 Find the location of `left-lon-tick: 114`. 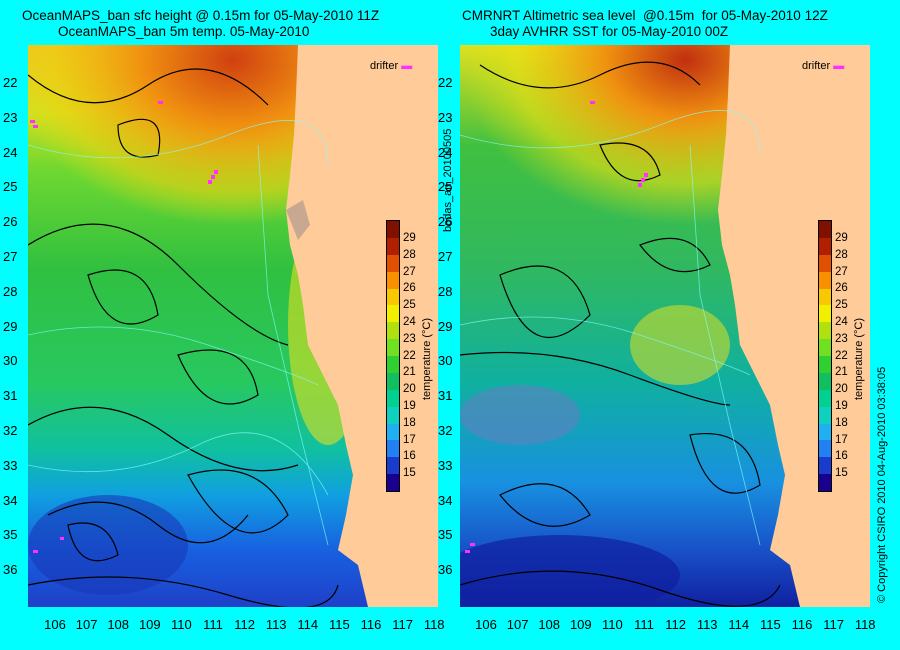

left-lon-tick: 114 is located at coordinates (308, 624).